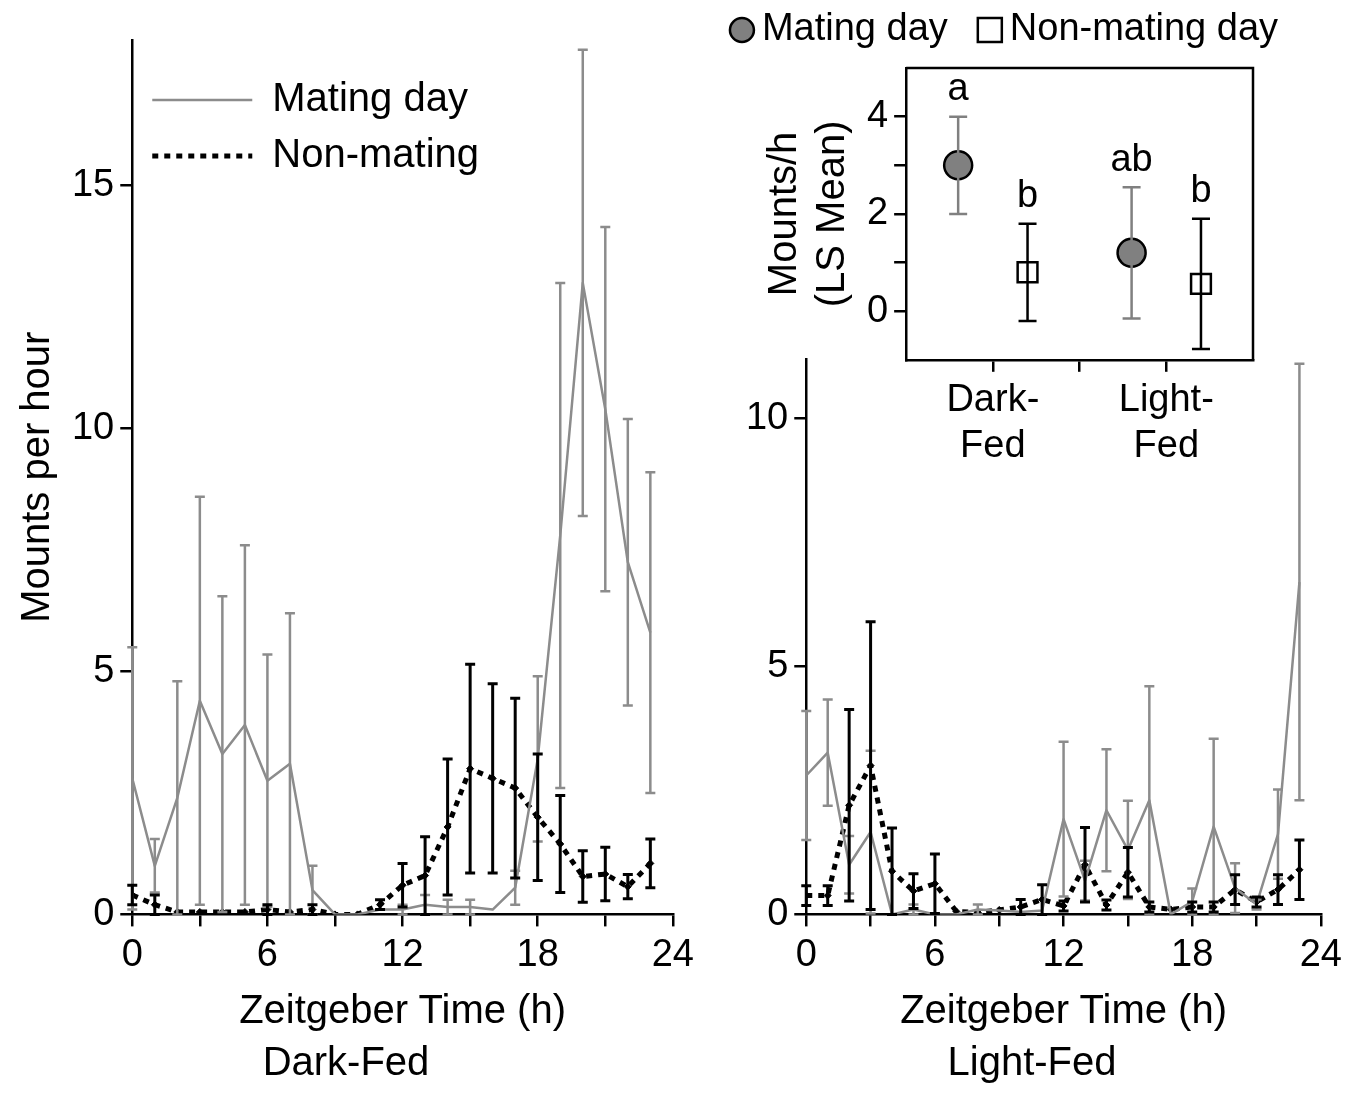 This screenshot has height=1098, width=1348. What do you see at coordinates (346, 1061) in the screenshot?
I see `text: Dark-Fed` at bounding box center [346, 1061].